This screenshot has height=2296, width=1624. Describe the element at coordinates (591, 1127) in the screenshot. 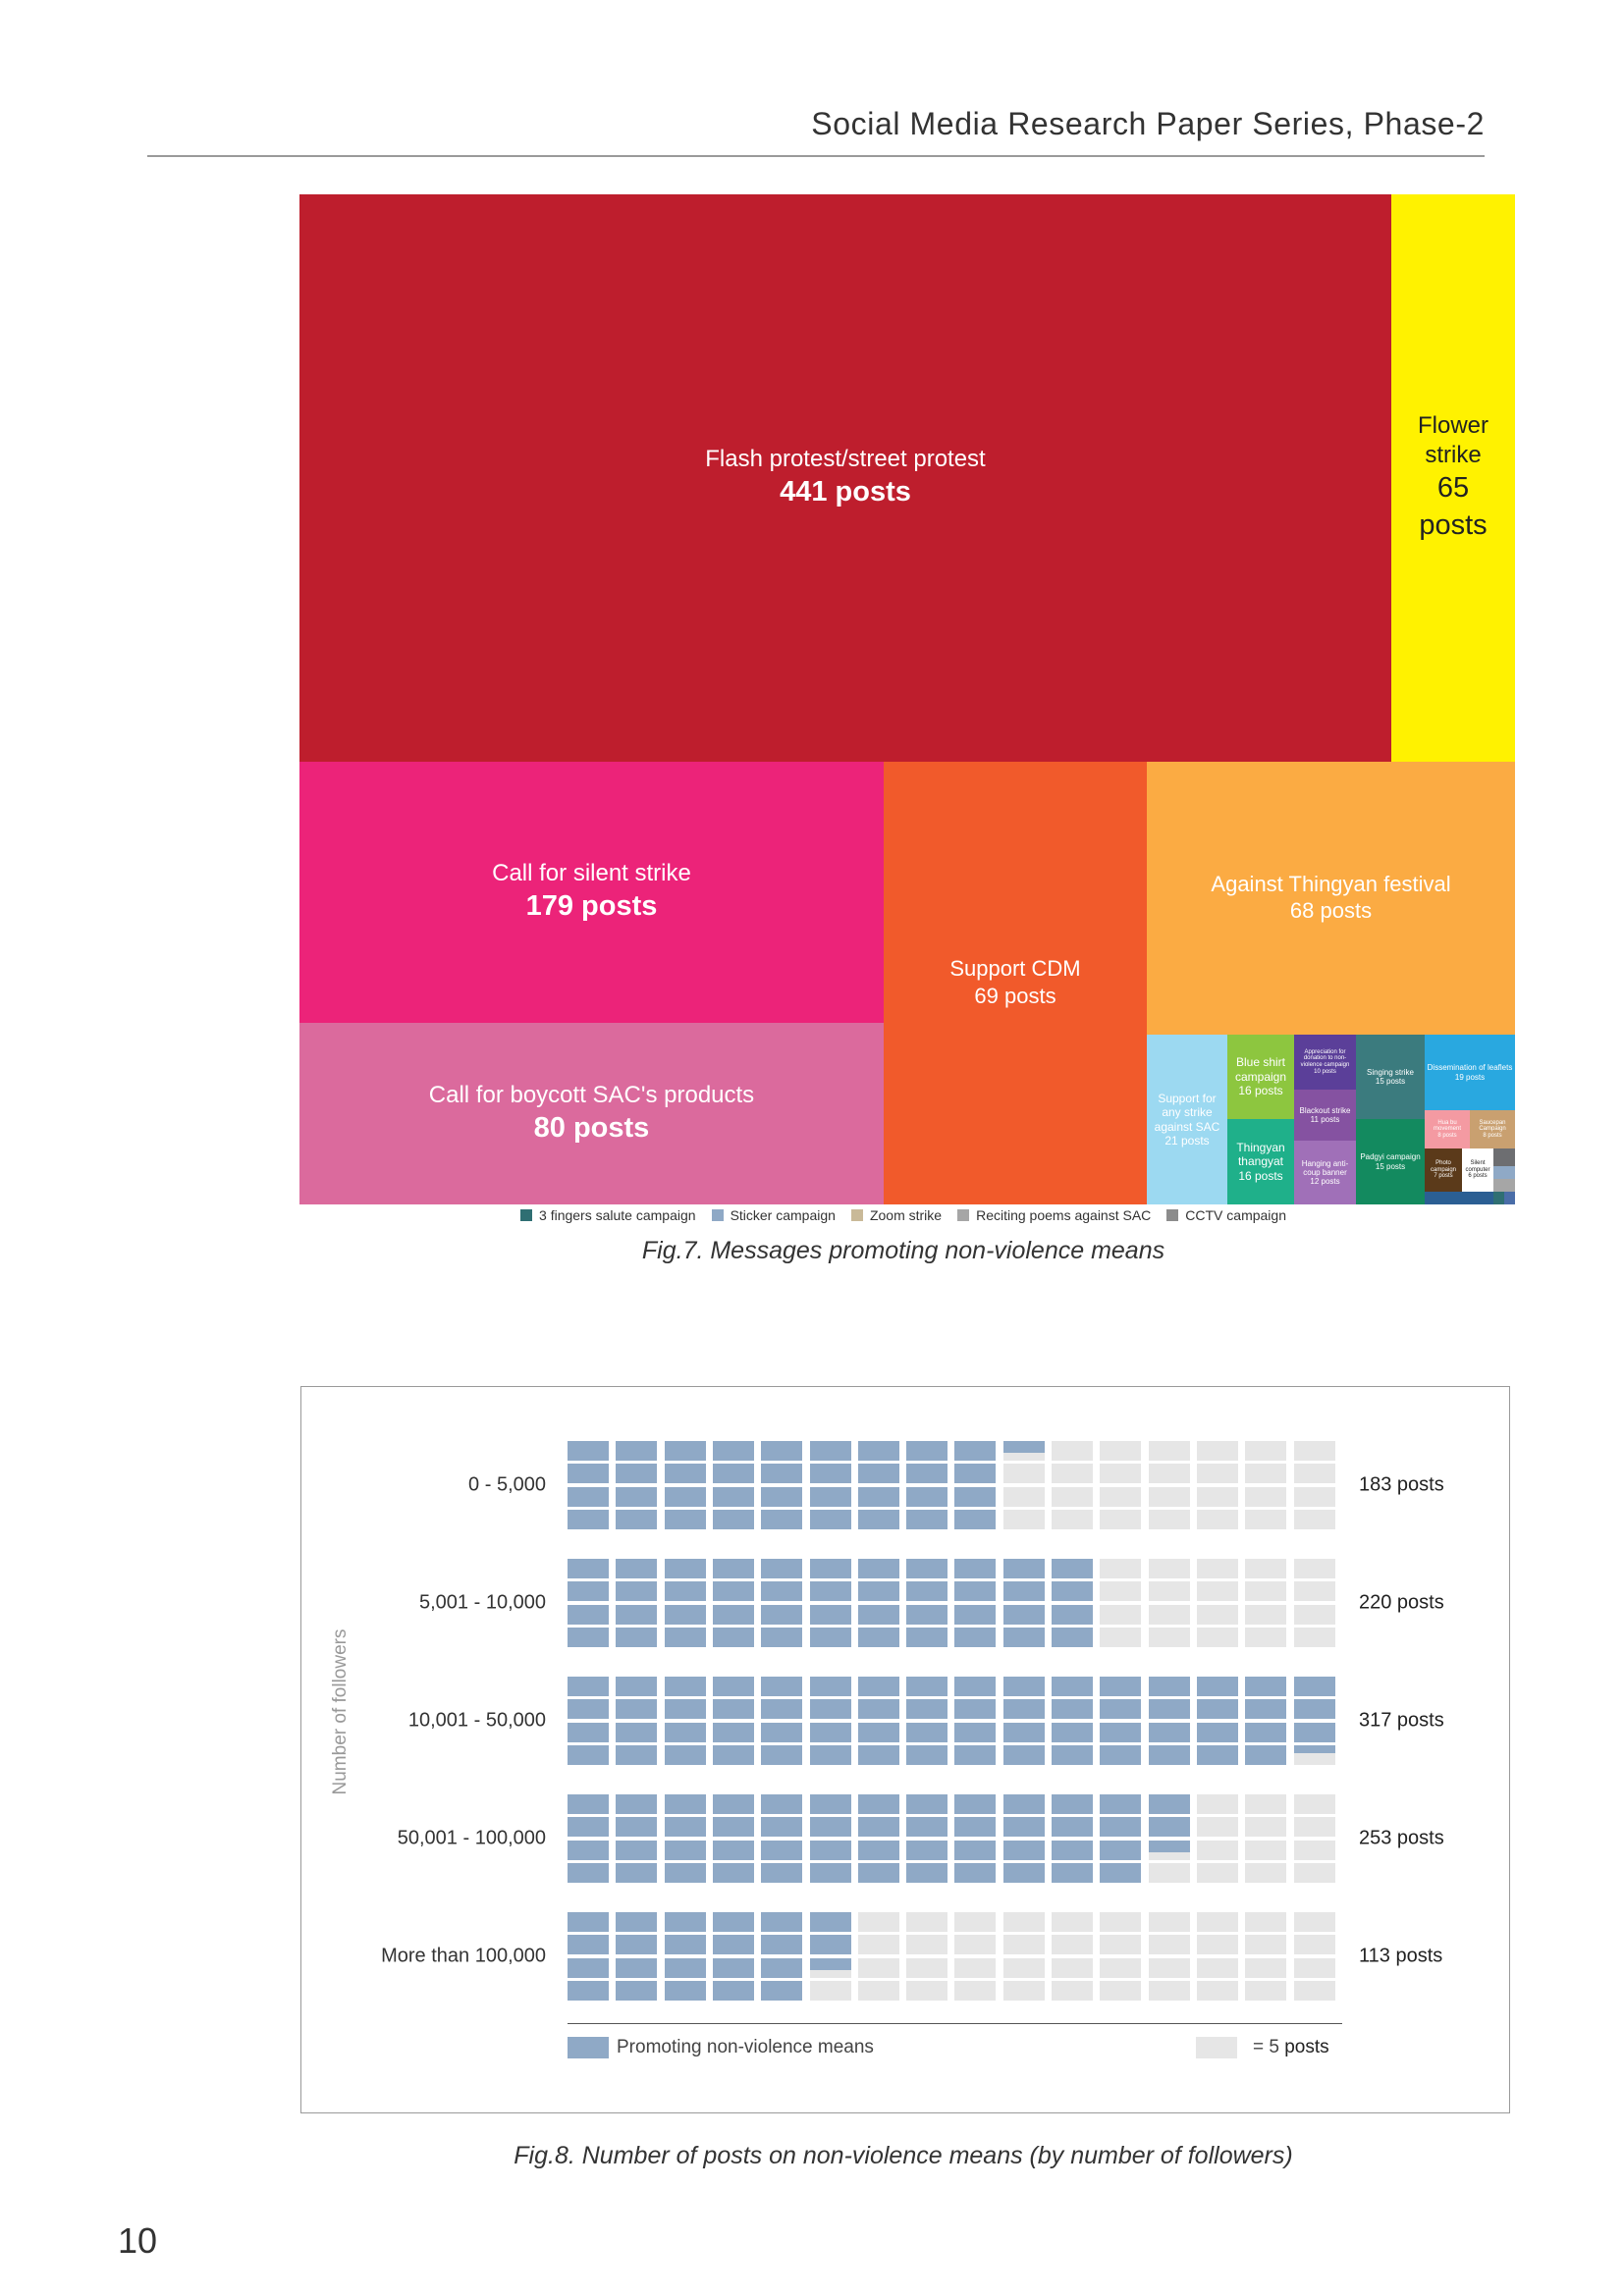

I see `treemap-cell-value: 80 posts` at that location.